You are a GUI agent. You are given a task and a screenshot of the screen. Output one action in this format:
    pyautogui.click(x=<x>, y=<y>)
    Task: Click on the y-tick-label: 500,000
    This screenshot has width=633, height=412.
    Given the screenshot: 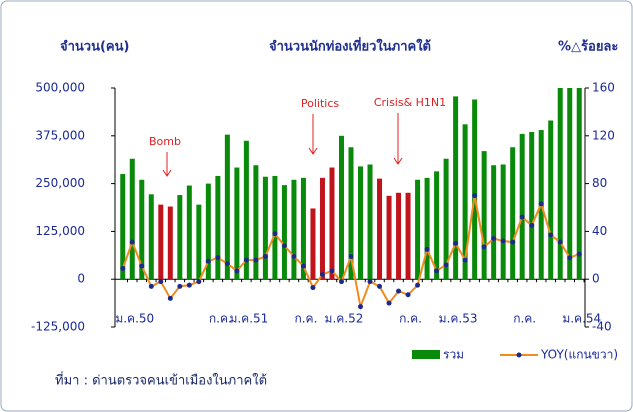 What is the action you would take?
    pyautogui.click(x=60, y=88)
    